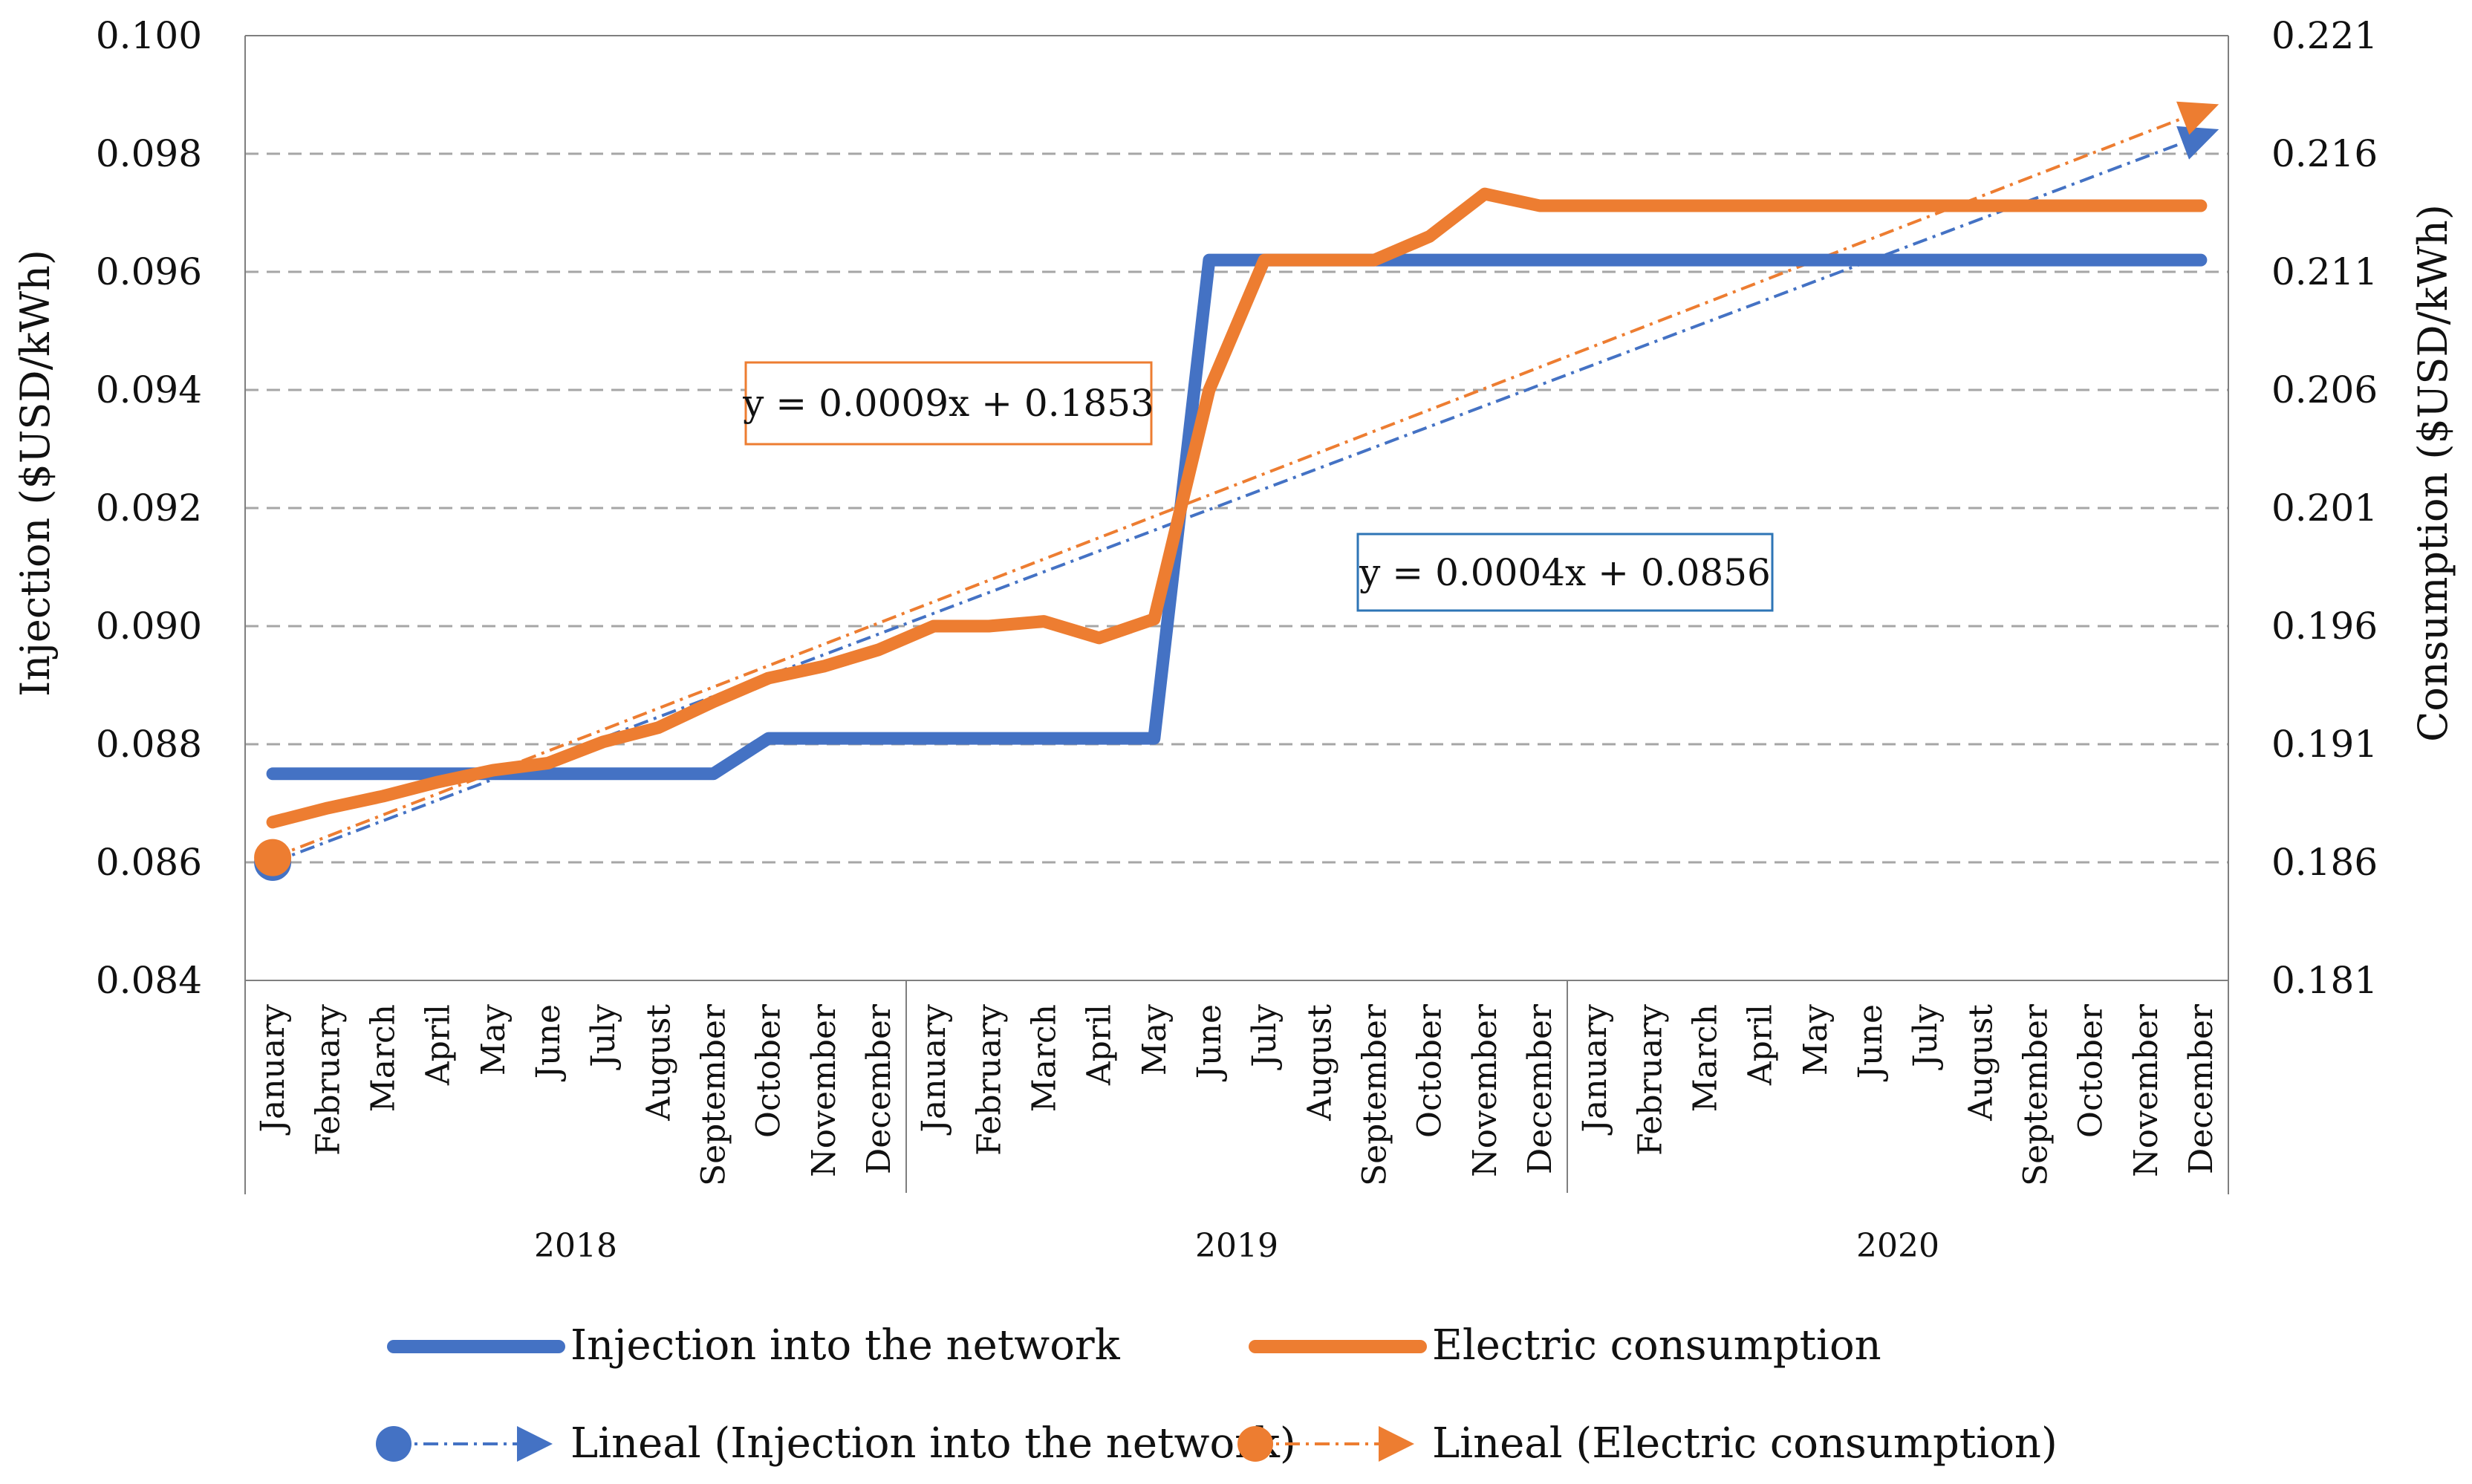 The height and width of the screenshot is (1484, 2472). I want to click on legend-label-trend-consumption: Lineal (Electric consumption), so click(1745, 1444).